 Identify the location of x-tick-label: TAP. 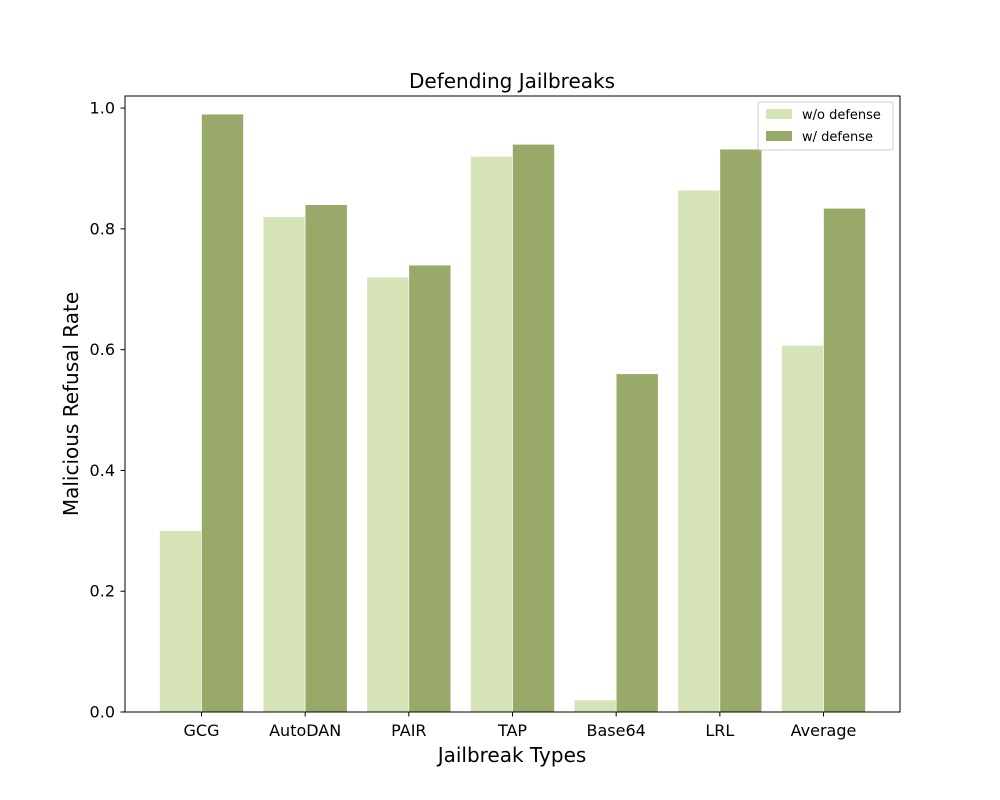
(512, 730).